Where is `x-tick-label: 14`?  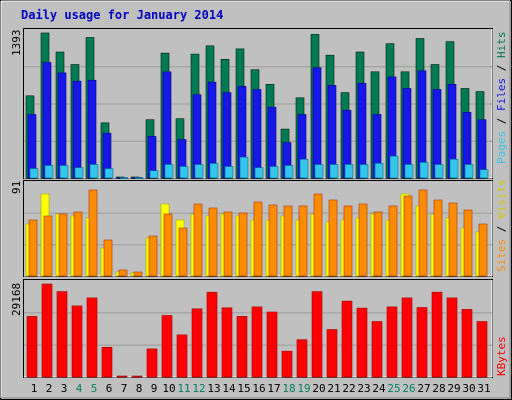 x-tick-label: 14 is located at coordinates (229, 388).